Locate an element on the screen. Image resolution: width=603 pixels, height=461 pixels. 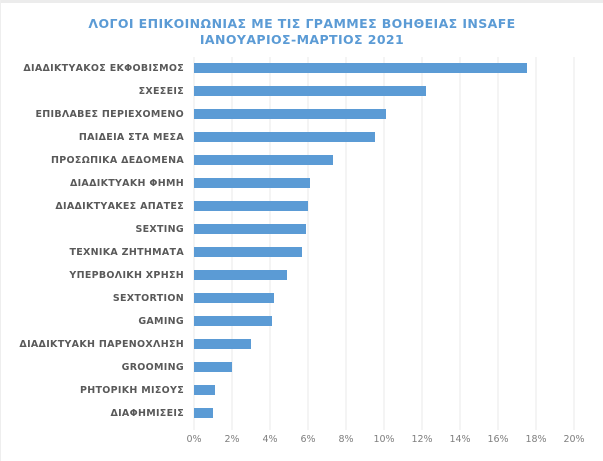
category-label: ΠΡΟΣΩΠΙΚΑ ΔΕΔΟΜΕΝΑ is located at coordinates (117, 160).